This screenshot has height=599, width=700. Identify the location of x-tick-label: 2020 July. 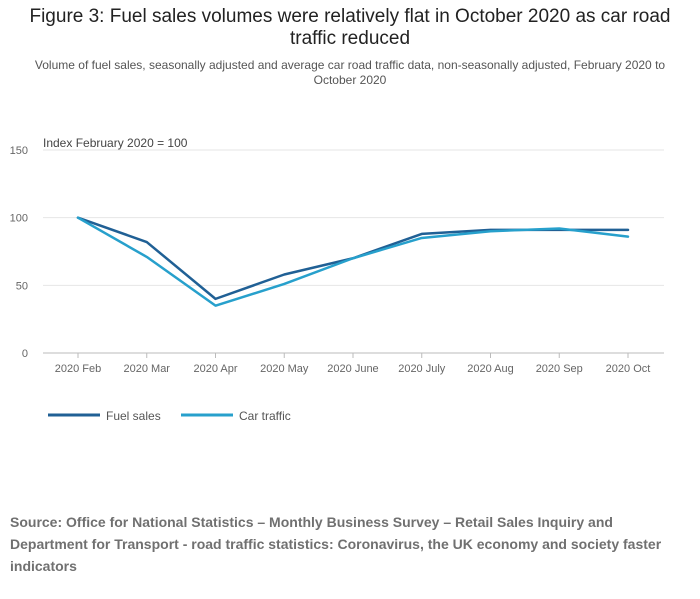
(422, 369).